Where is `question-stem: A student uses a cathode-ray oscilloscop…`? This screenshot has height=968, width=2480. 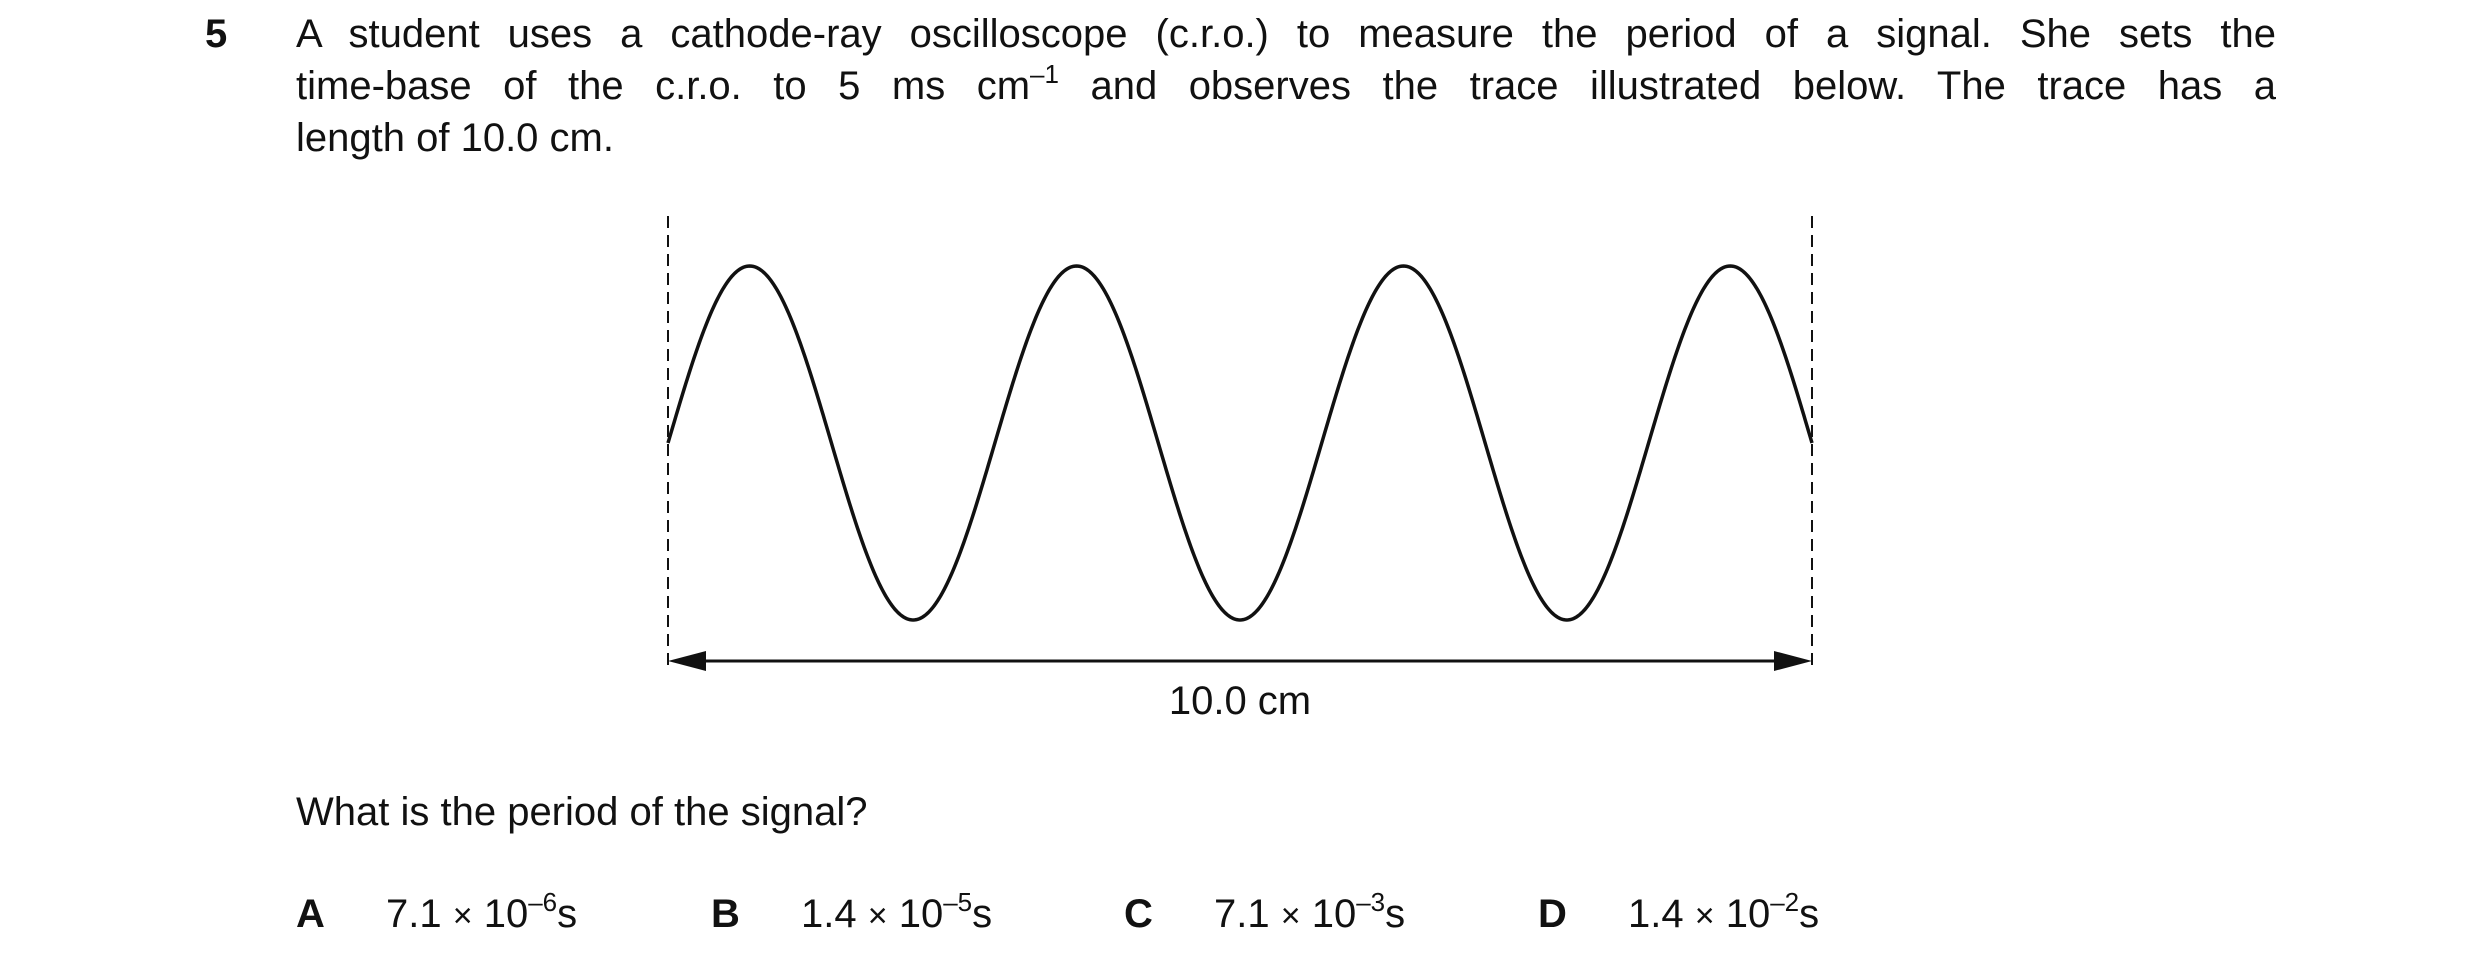
question-stem: A student uses a cathode-ray oscilloscop… is located at coordinates (1286, 86).